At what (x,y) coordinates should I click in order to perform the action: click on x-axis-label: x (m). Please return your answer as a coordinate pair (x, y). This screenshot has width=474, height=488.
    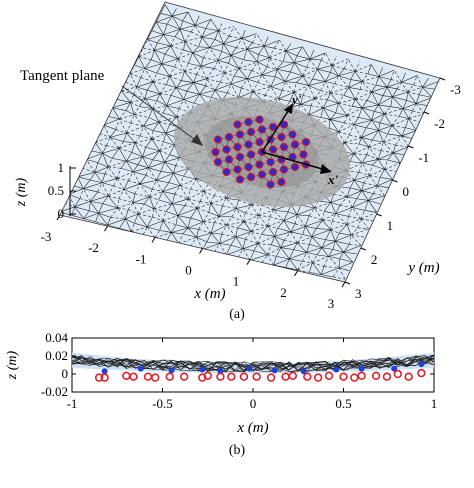
    Looking at the image, I should click on (209, 294).